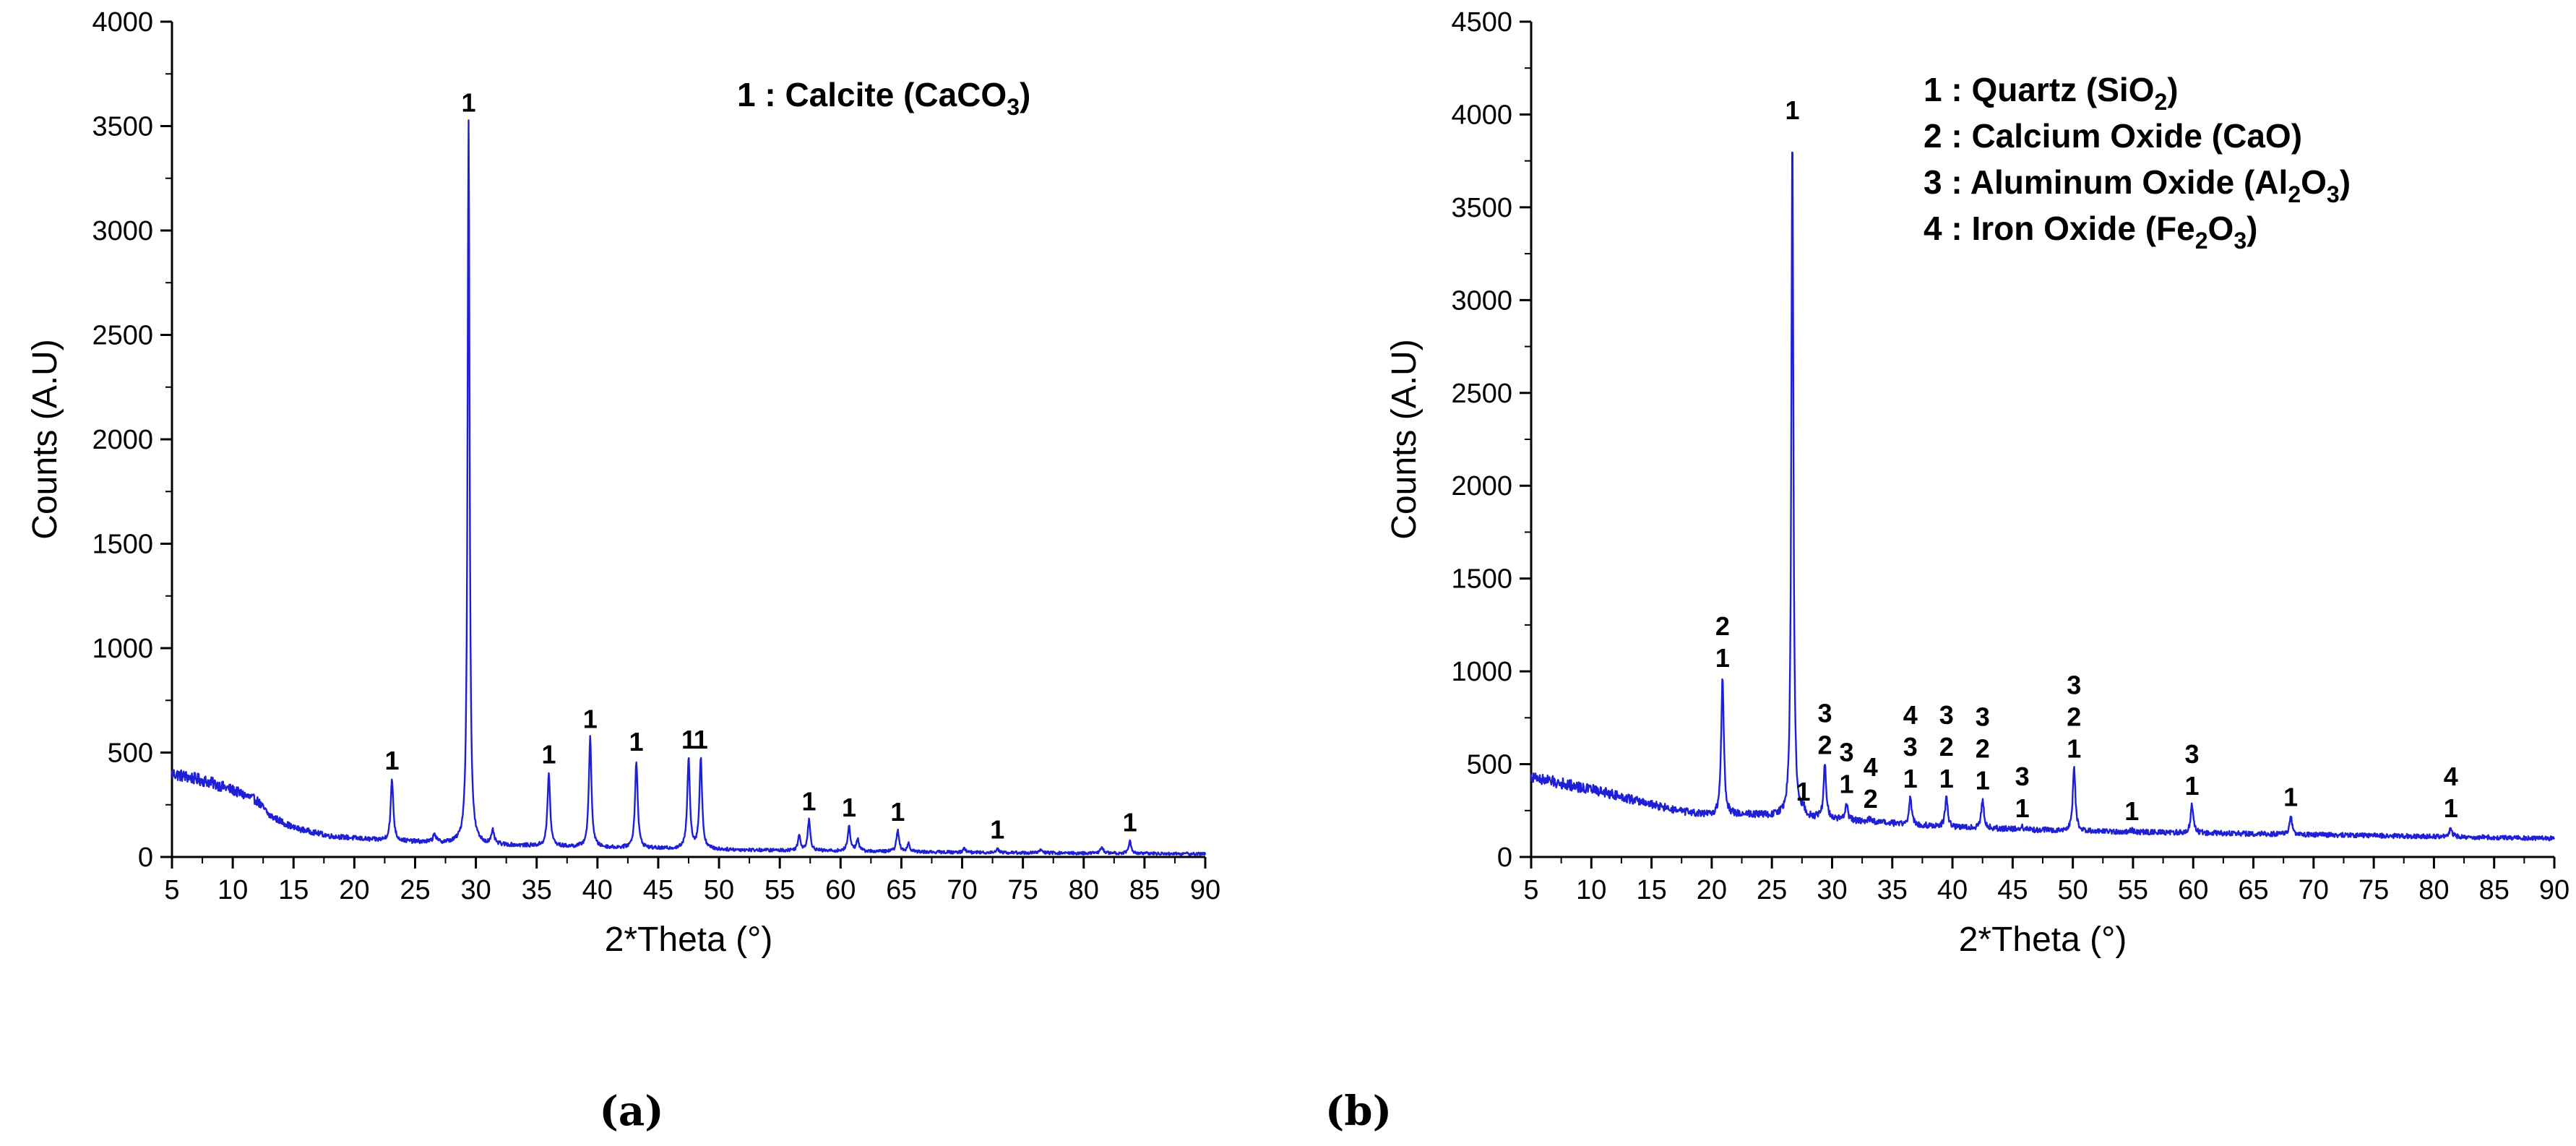 The image size is (2576, 1146). I want to click on x-tick-label: 40, so click(597, 890).